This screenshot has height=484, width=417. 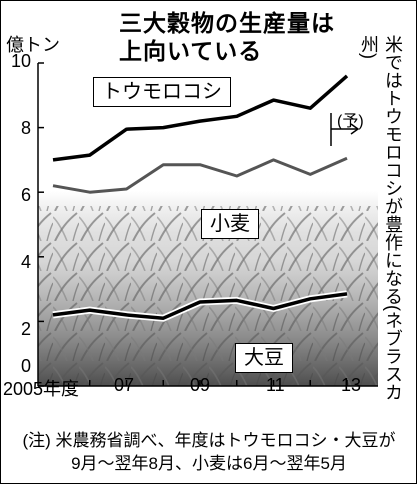 I want to click on y-tick-label-6: 6, so click(x=25, y=195).